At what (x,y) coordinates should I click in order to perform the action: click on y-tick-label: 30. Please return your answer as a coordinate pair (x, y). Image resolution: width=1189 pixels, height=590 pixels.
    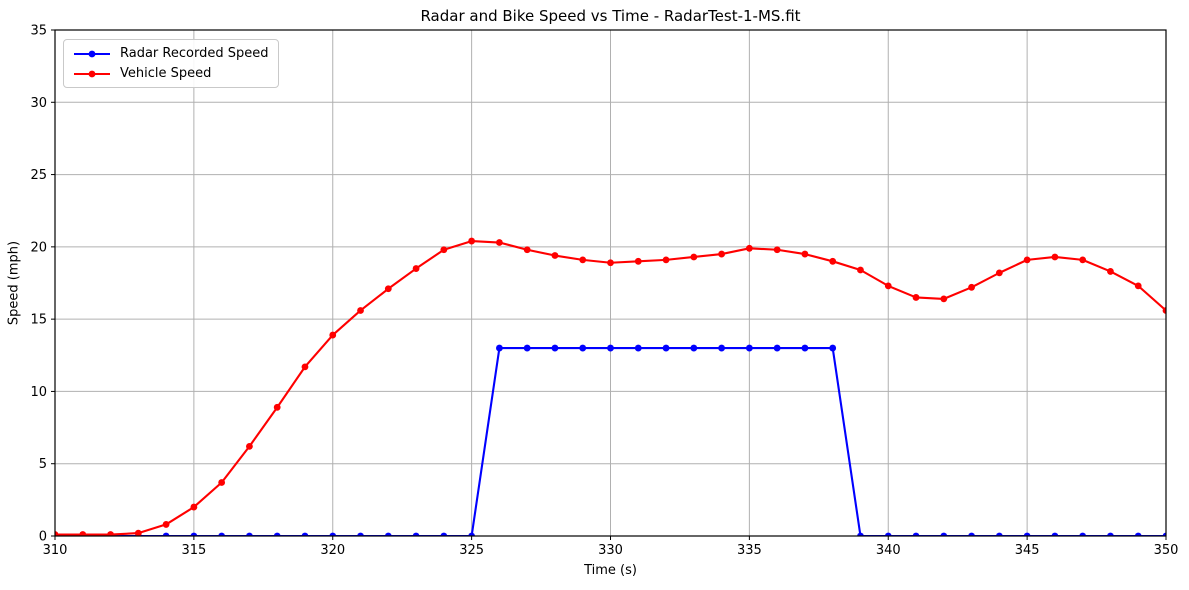
    Looking at the image, I should click on (38, 103).